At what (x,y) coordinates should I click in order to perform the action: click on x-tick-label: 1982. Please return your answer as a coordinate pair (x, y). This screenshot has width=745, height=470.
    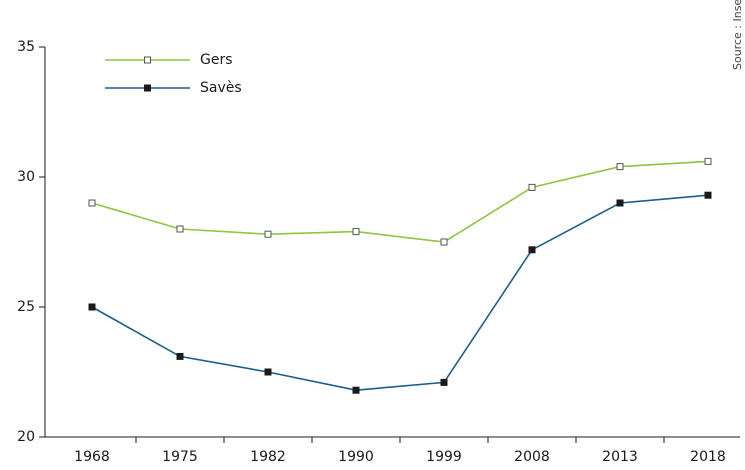
    Looking at the image, I should click on (268, 457).